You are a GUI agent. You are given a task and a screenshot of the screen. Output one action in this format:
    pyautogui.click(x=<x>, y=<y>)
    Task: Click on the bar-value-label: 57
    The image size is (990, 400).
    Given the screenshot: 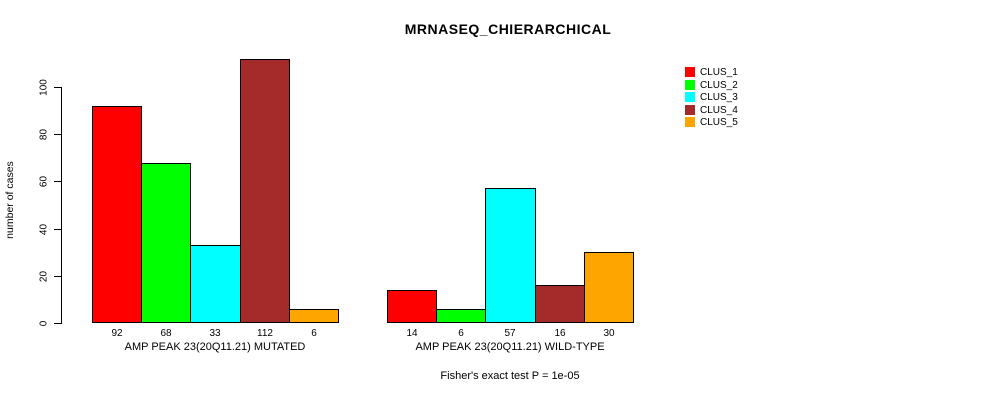 What is the action you would take?
    pyautogui.click(x=510, y=333)
    